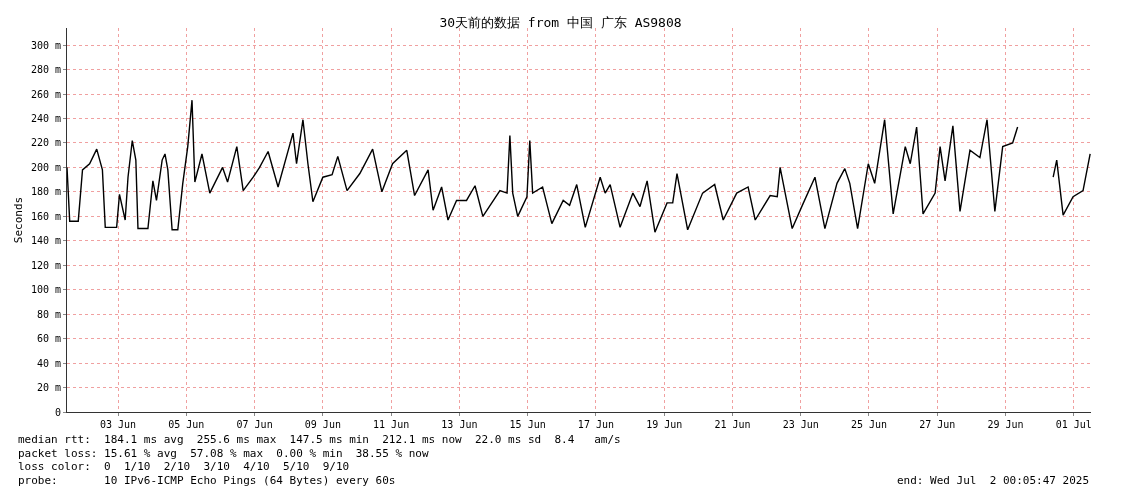 The image size is (1121, 494). Describe the element at coordinates (664, 424) in the screenshot. I see `x-tick-label: 19 Jun` at that location.